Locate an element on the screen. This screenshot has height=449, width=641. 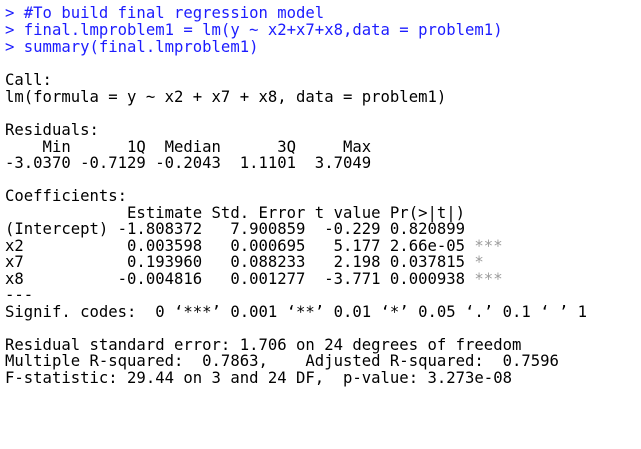
coefficients-header: Estimate Std. Error t value Pr(>|t|) is located at coordinates (235, 213).